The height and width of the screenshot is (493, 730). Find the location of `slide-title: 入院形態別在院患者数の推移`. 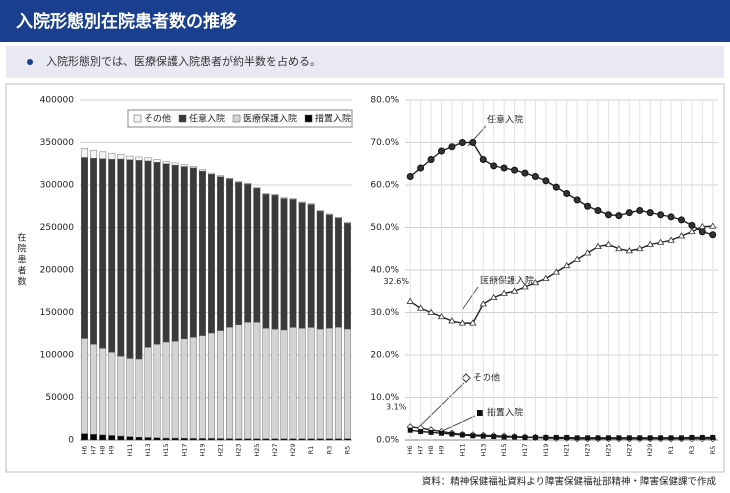

slide-title: 入院形態別在院患者数の推移 is located at coordinates (126, 21).